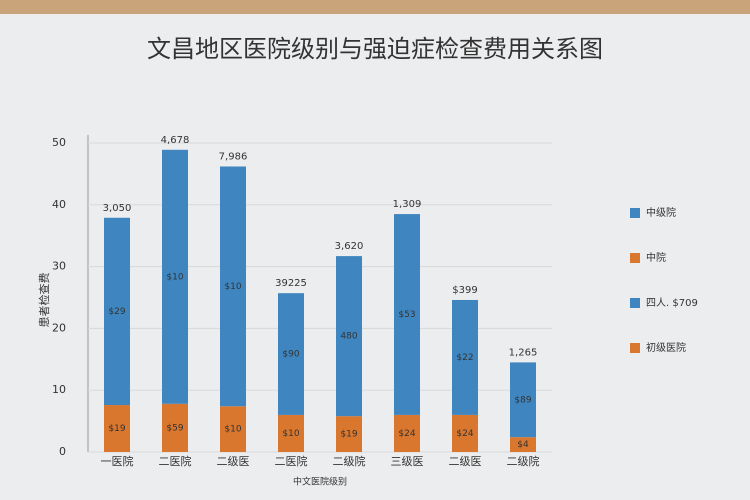  What do you see at coordinates (175, 140) in the screenshot?
I see `bar-top-label: 4,678` at bounding box center [175, 140].